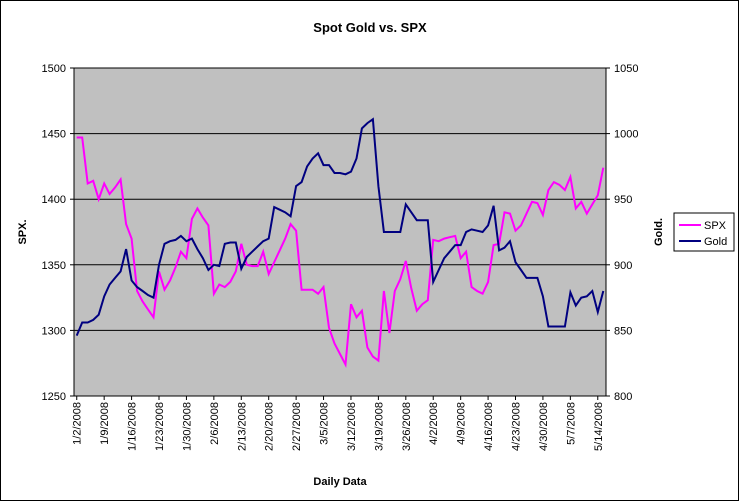  What do you see at coordinates (105, 423) in the screenshot?
I see `x-tick-label: 1/9/2008` at bounding box center [105, 423].